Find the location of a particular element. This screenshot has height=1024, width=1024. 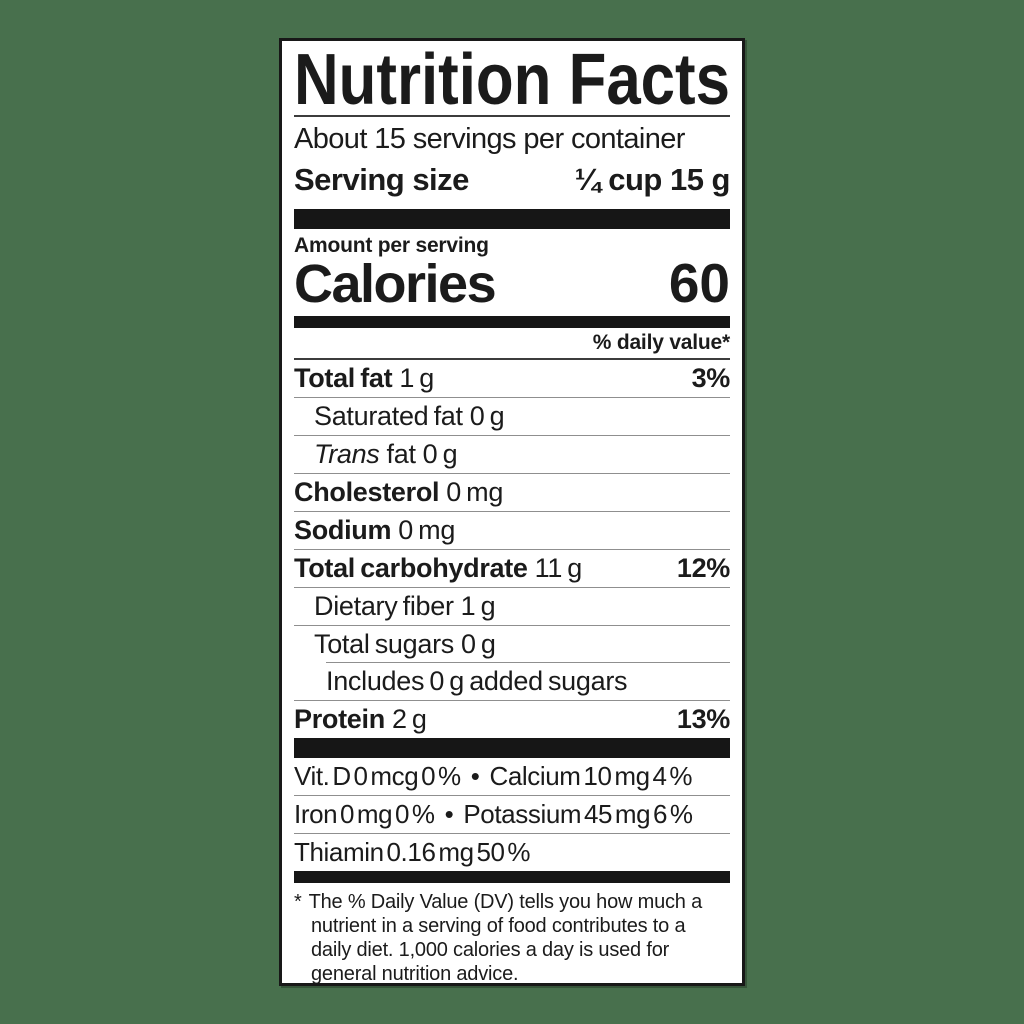

calories-row: Calories 60 is located at coordinates (512, 283).